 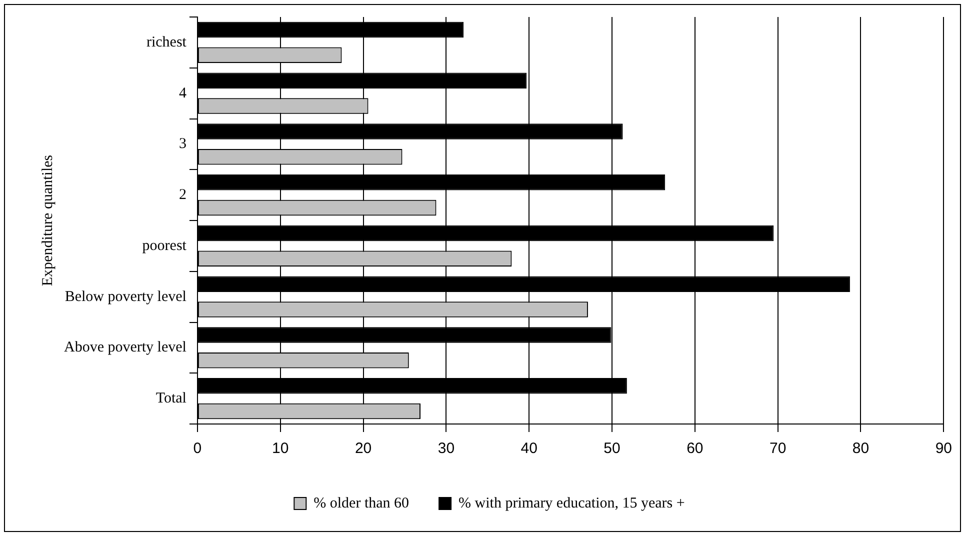 I want to click on y-tick-label: richest, so click(x=167, y=42).